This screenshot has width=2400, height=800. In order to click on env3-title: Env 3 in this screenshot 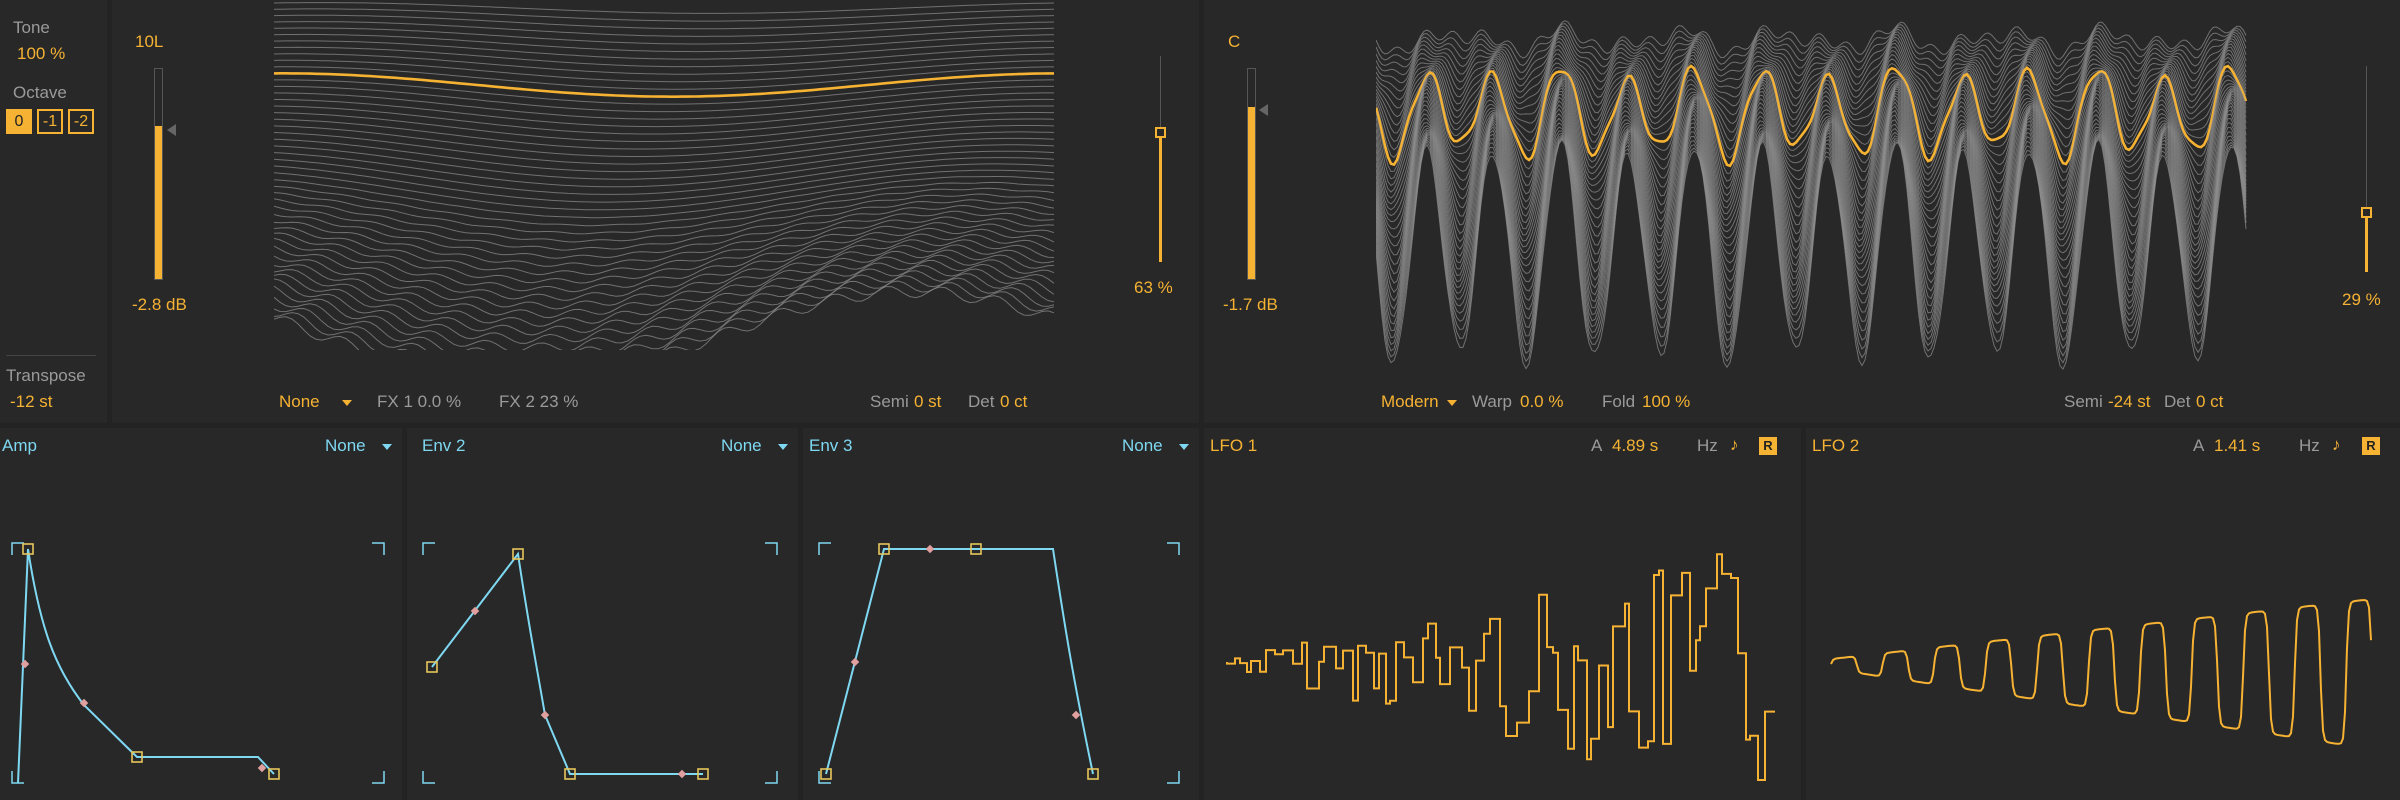, I will do `click(831, 445)`.